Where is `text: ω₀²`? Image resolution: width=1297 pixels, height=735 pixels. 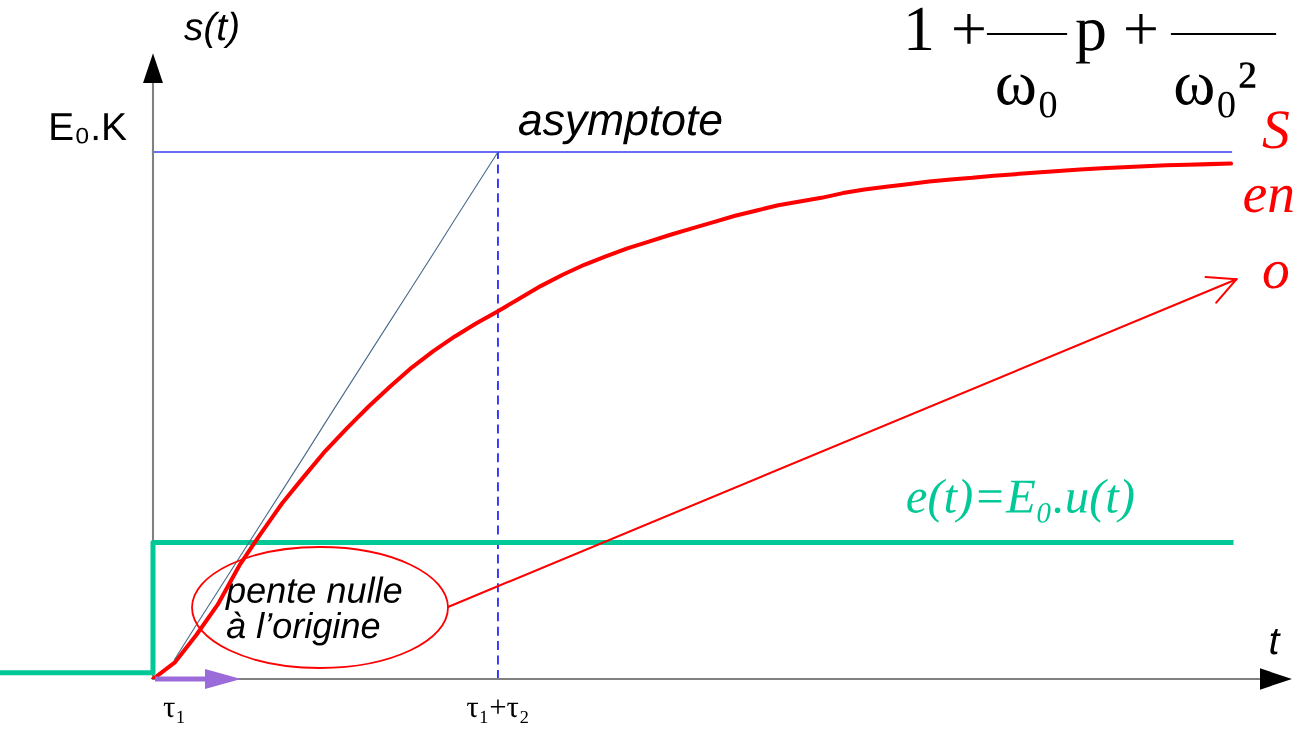 text: ω₀² is located at coordinates (1215, 90).